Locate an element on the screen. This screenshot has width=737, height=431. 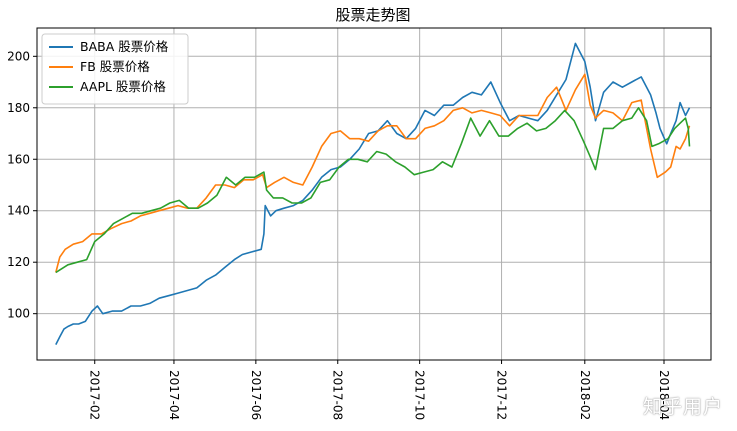
y-tick-label: 100 is located at coordinates (18, 314).